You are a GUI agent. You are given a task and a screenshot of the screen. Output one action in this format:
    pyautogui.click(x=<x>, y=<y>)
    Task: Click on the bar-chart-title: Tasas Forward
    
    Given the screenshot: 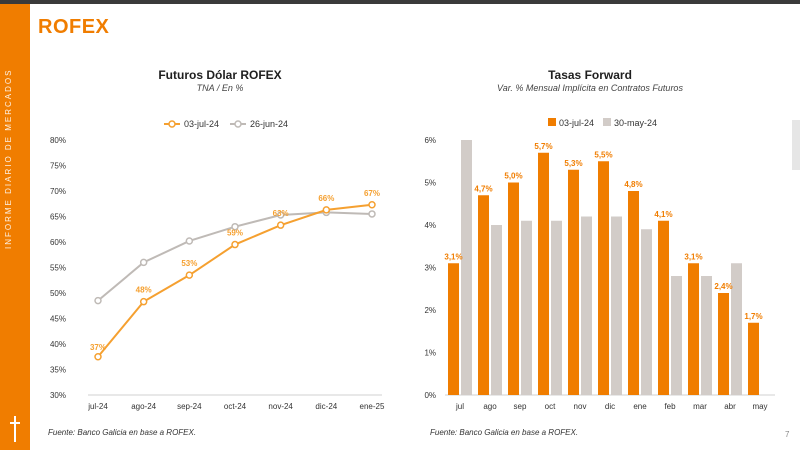 What is the action you would take?
    pyautogui.click(x=590, y=75)
    